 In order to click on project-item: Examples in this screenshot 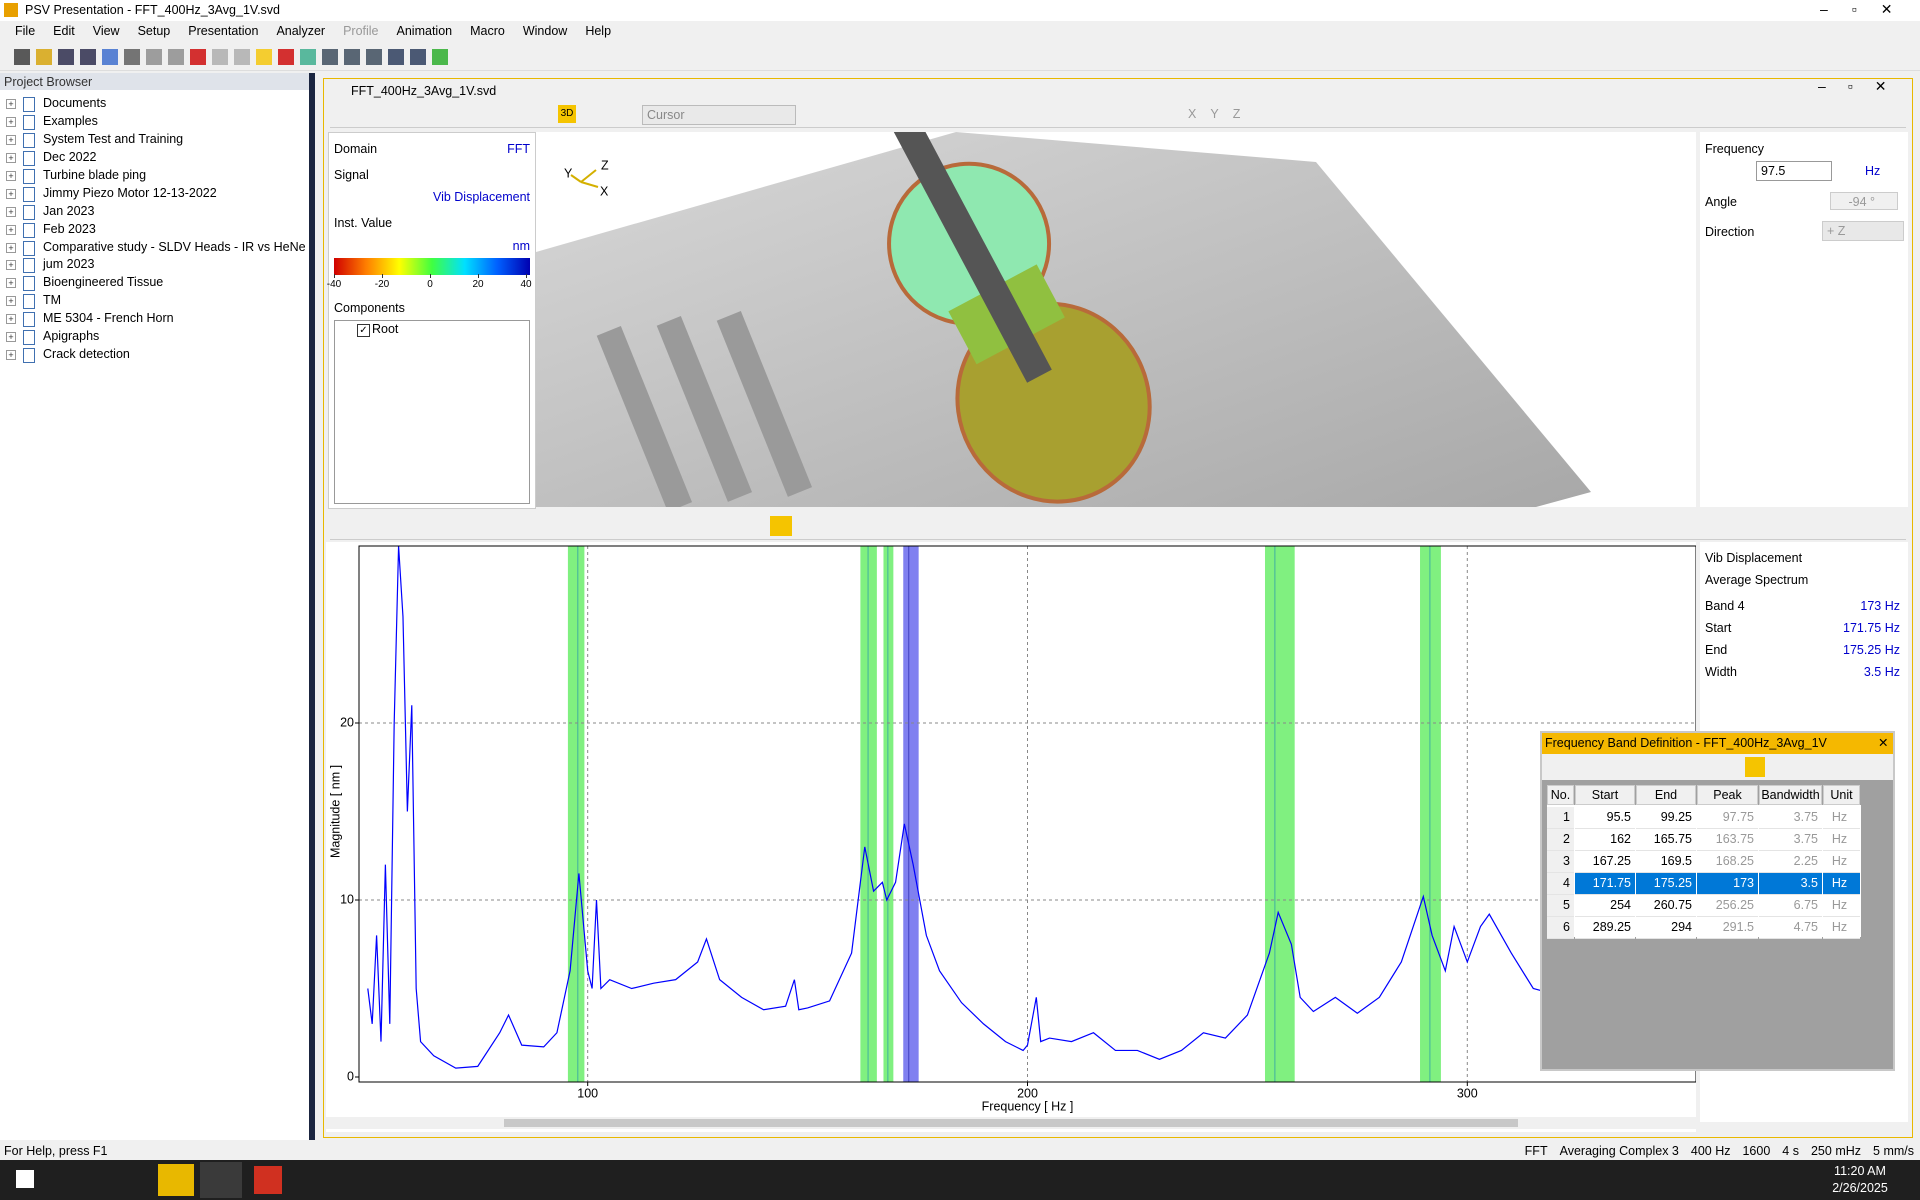, I will do `click(70, 120)`.